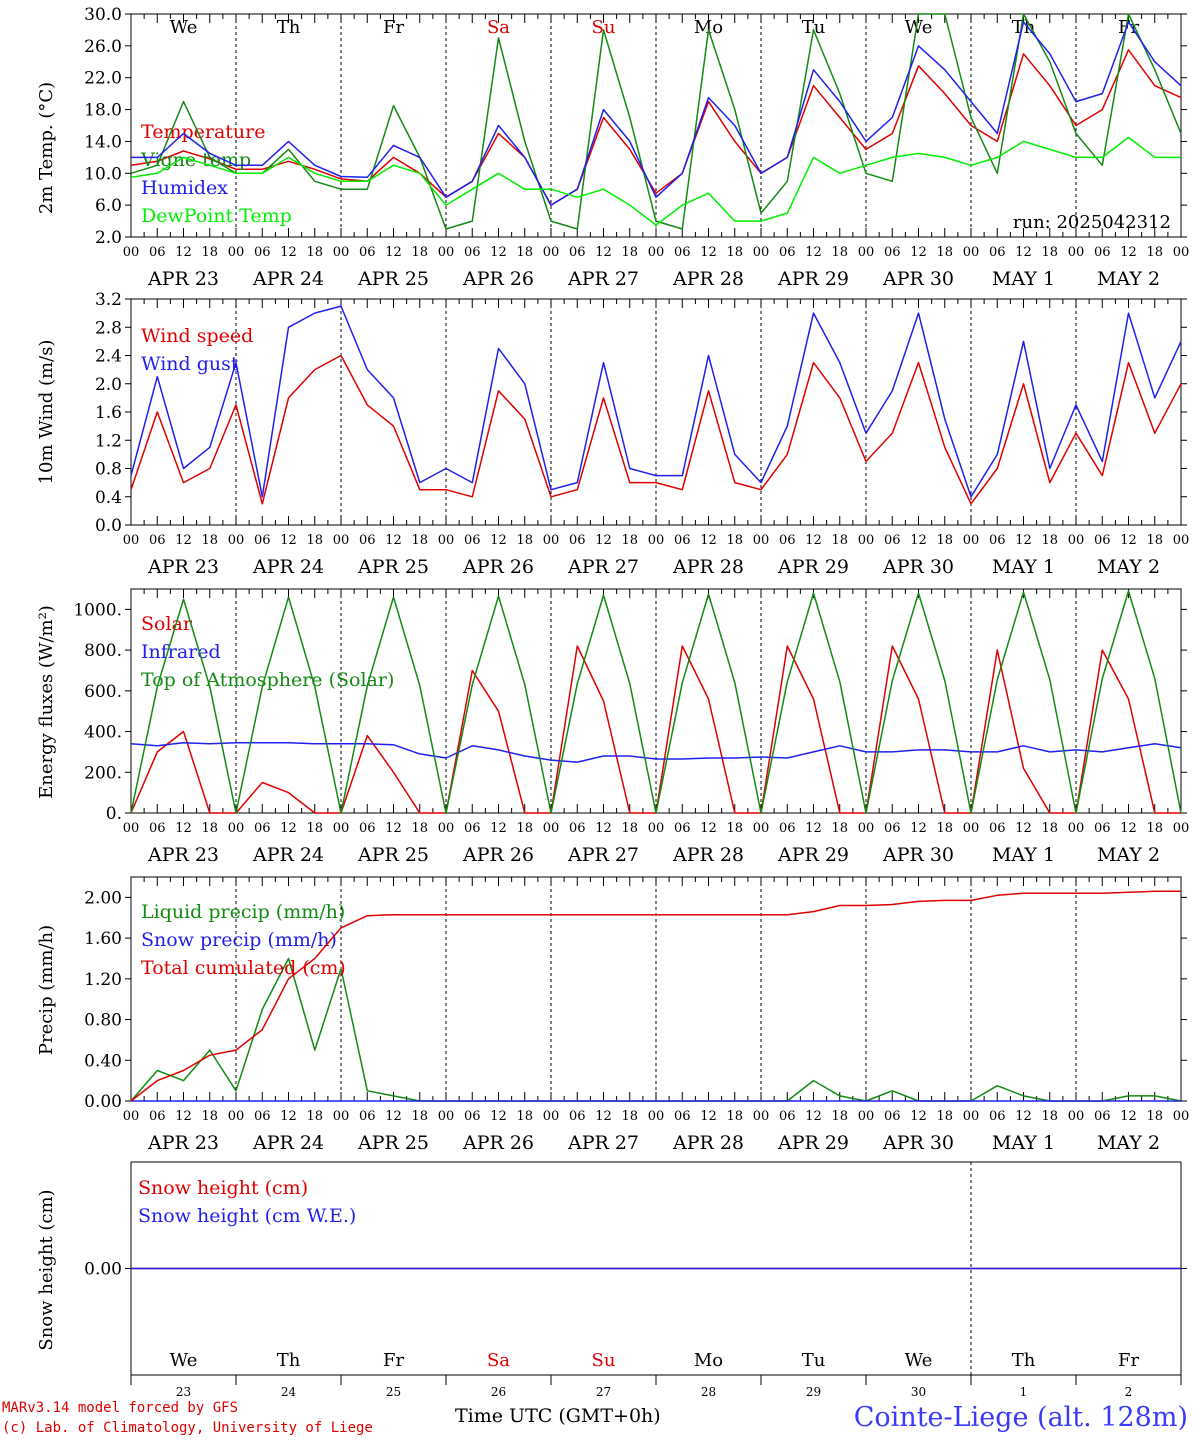 The width and height of the screenshot is (1194, 1440). Describe the element at coordinates (393, 1360) in the screenshot. I see `weekday-label: Fr` at that location.